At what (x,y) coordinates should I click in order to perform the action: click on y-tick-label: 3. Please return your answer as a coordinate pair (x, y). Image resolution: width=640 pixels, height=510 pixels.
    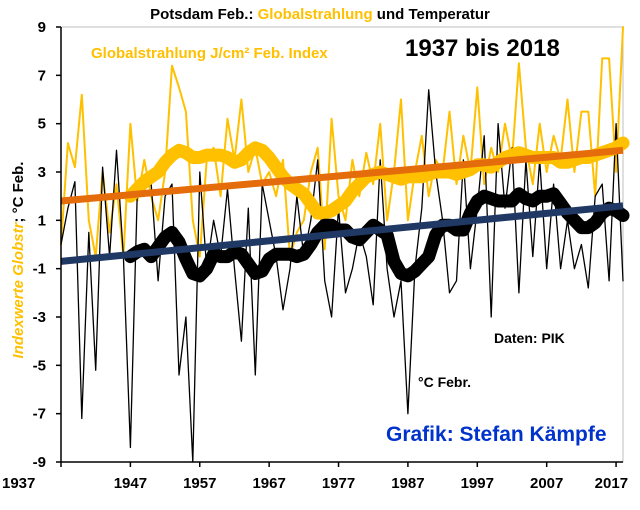
    Looking at the image, I should click on (42, 172).